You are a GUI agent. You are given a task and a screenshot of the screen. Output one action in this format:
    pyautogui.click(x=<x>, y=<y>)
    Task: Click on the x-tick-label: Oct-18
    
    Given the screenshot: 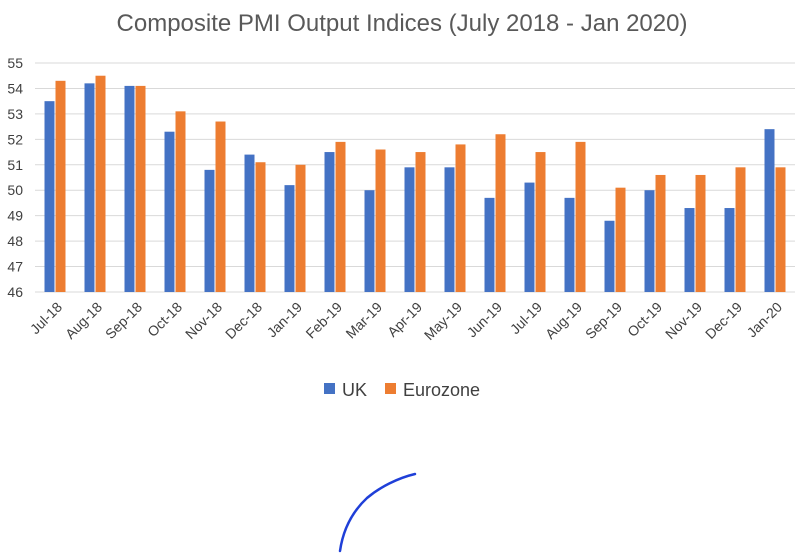 What is the action you would take?
    pyautogui.click(x=164, y=319)
    